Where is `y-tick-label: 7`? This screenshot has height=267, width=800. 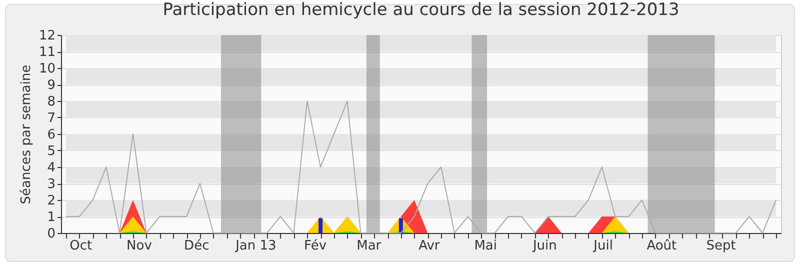
y-tick-label: 7 is located at coordinates (51, 118).